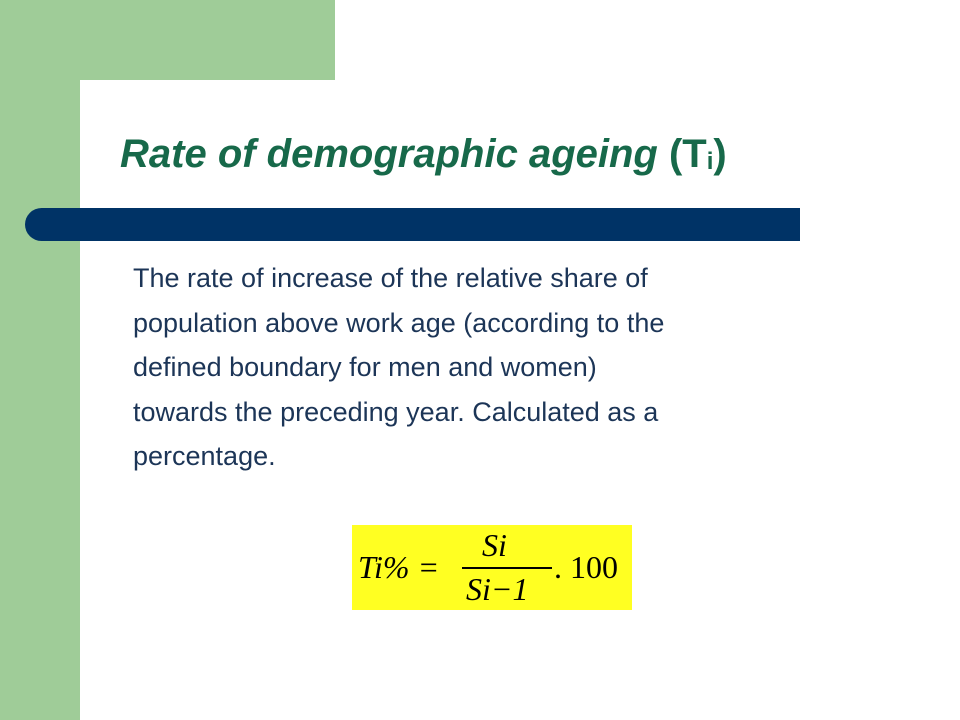  I want to click on slide-title: Rate of demographic ageing (Ti), so click(423, 154).